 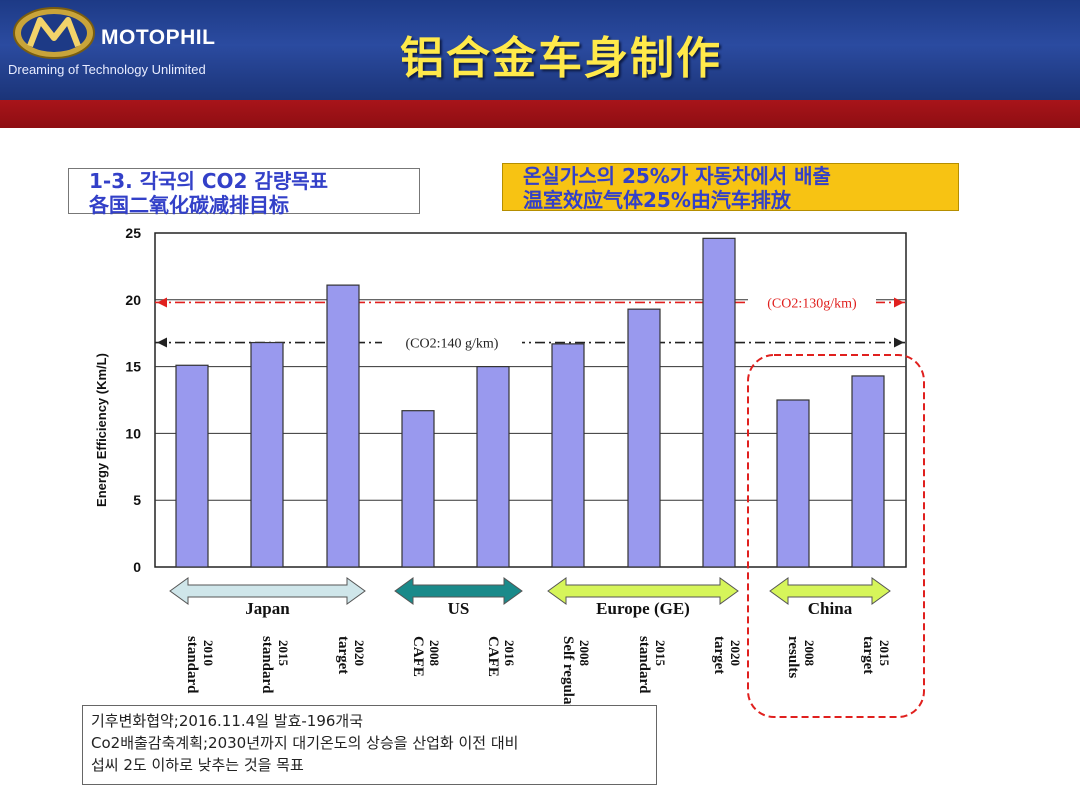 I want to click on group-label: Europe (GE), so click(x=643, y=608).